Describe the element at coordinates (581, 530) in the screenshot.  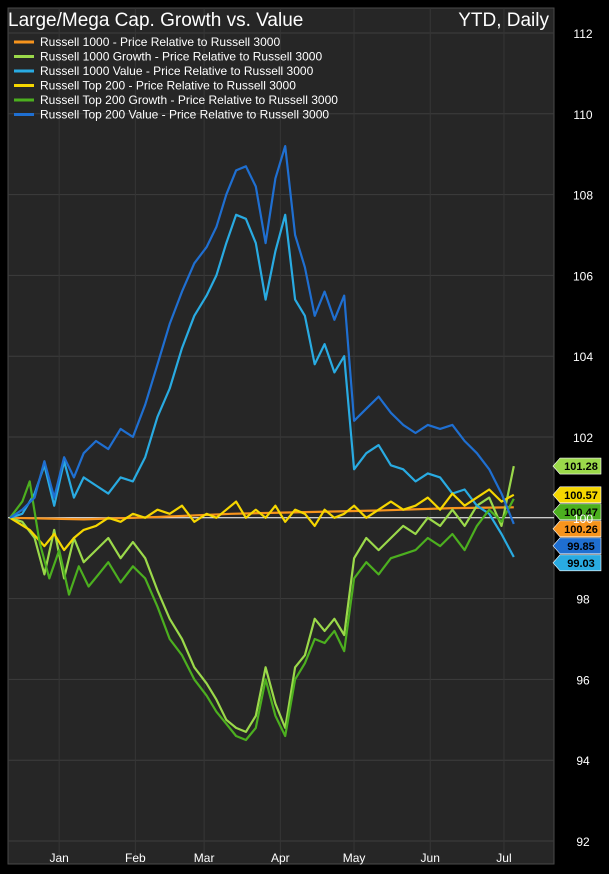
I see `end-value-label: 100.26` at that location.